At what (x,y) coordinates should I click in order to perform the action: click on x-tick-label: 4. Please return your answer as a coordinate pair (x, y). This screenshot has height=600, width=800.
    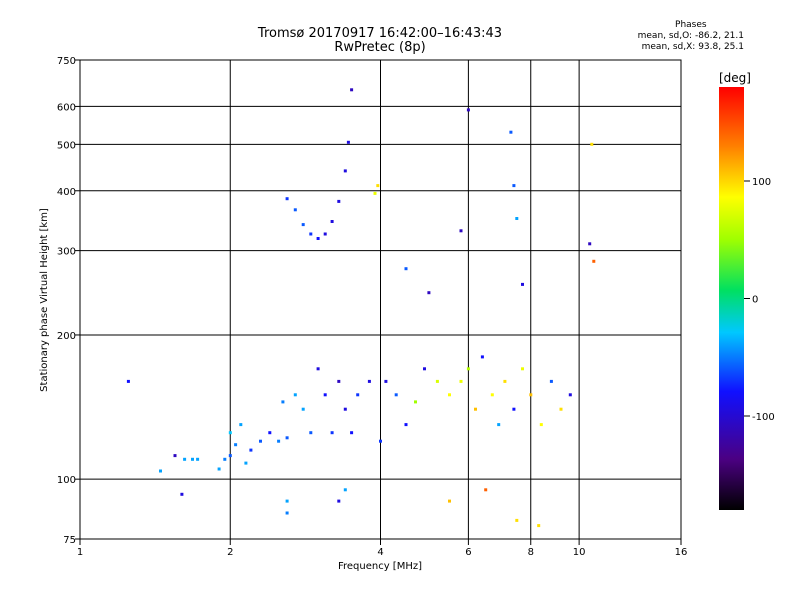
    Looking at the image, I should click on (380, 552).